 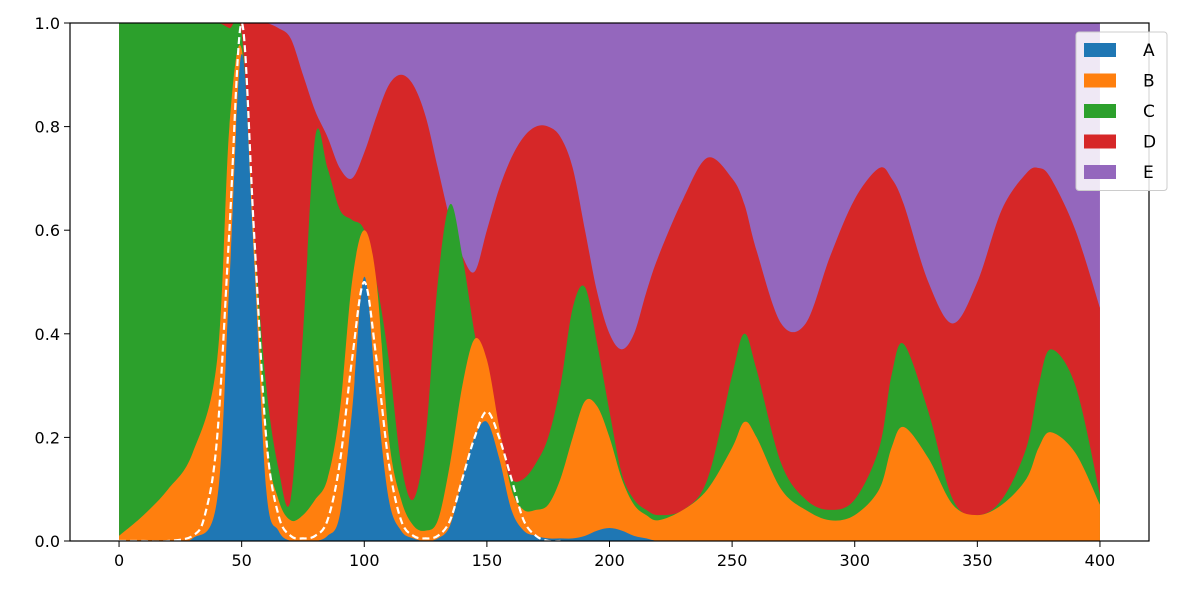 What do you see at coordinates (1100, 50) in the screenshot?
I see `legend-swatch-A` at bounding box center [1100, 50].